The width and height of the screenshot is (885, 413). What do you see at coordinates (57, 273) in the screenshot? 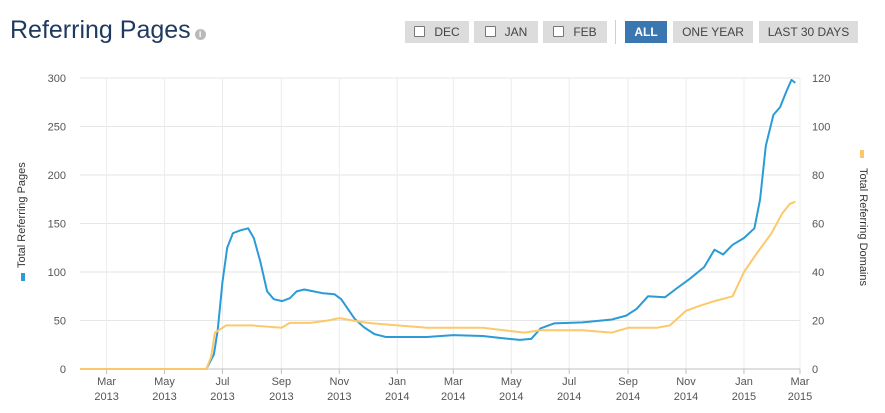
I see `y-tick-label: 100` at bounding box center [57, 273].